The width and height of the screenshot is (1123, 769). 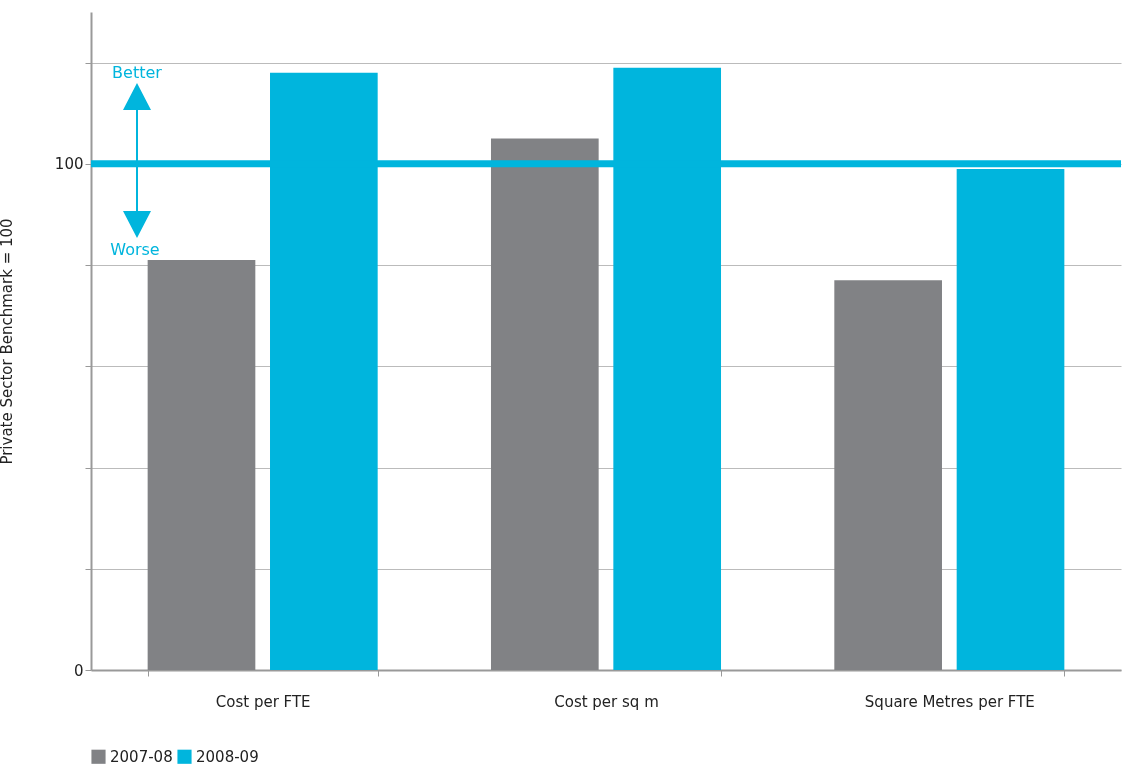 What do you see at coordinates (227, 756) in the screenshot?
I see `legend-label: 2008-09` at bounding box center [227, 756].